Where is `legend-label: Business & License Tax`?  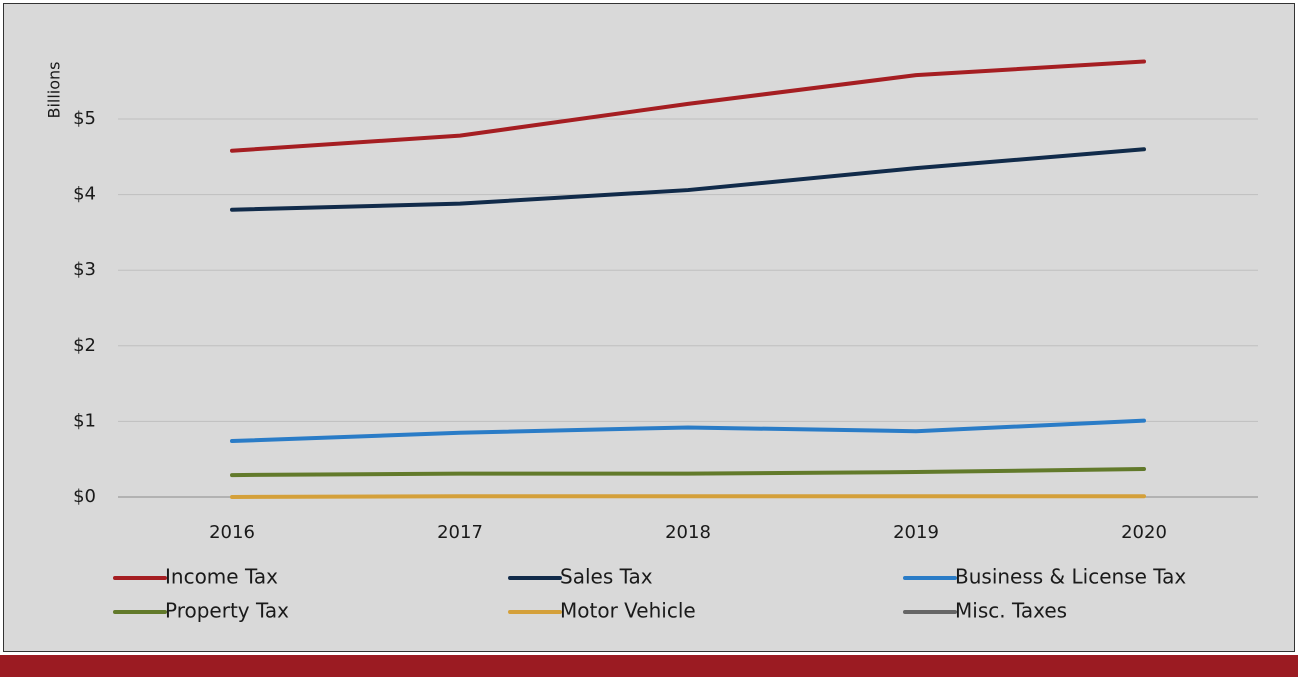
legend-label: Business & License Tax is located at coordinates (1070, 577).